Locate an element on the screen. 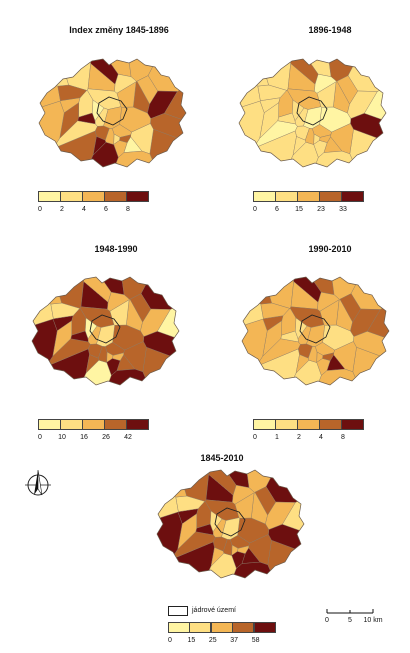 Image resolution: width=410 pixels, height=653 pixels. legend-4: 0 1 2 4 8 is located at coordinates (308, 433).